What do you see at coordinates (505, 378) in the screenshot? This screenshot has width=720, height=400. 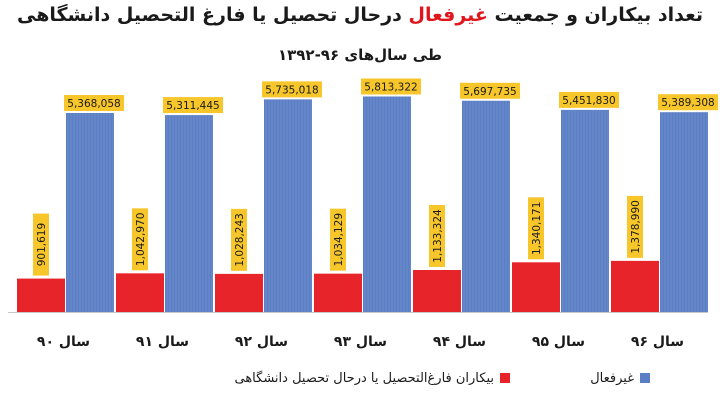 I see `legend-swatch-unemployed` at bounding box center [505, 378].